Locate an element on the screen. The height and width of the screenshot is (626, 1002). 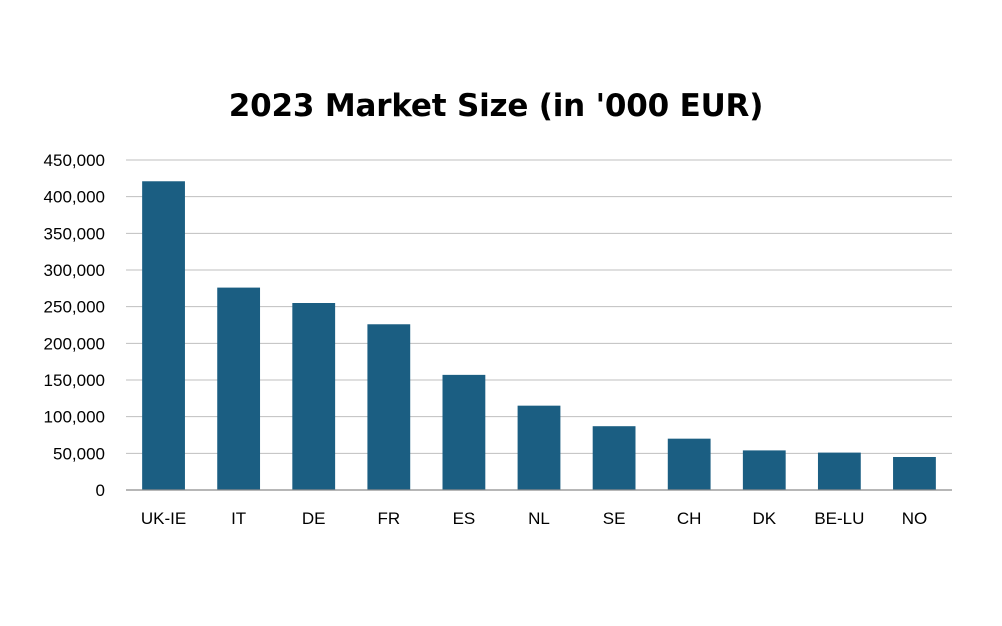
x-tick-label-nl: NL is located at coordinates (539, 518).